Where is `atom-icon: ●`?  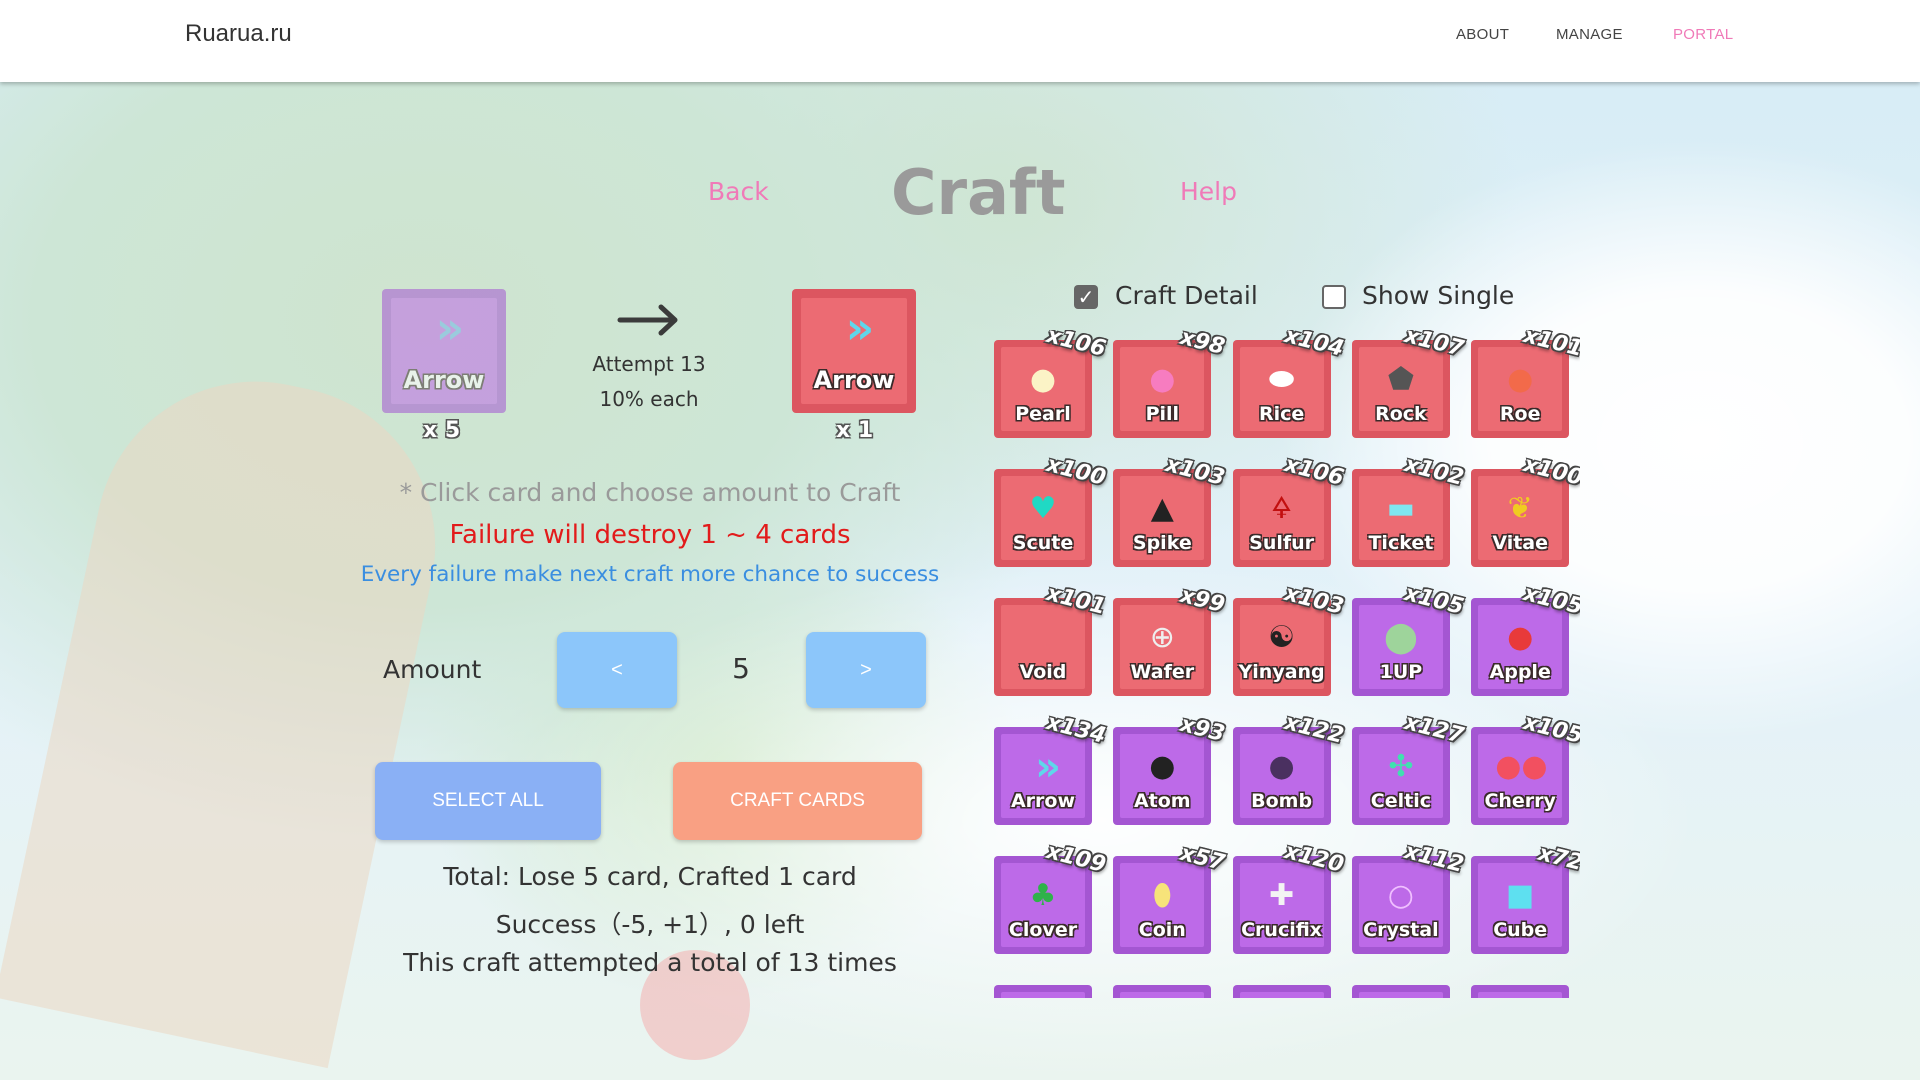
atom-icon: ● is located at coordinates (1162, 766).